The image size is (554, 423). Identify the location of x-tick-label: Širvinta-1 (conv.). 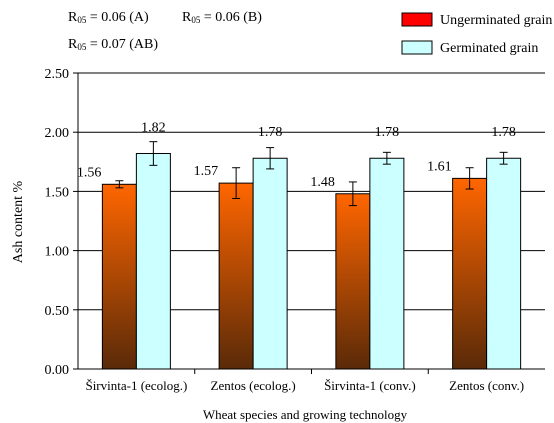
(370, 385).